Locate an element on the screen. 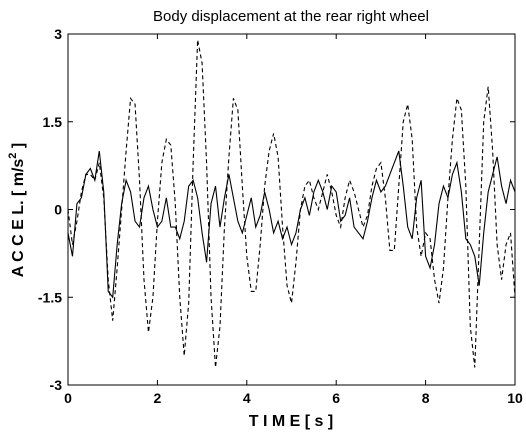  y-axis-label: A C C E L. [ m/s2 ] is located at coordinates (17, 210).